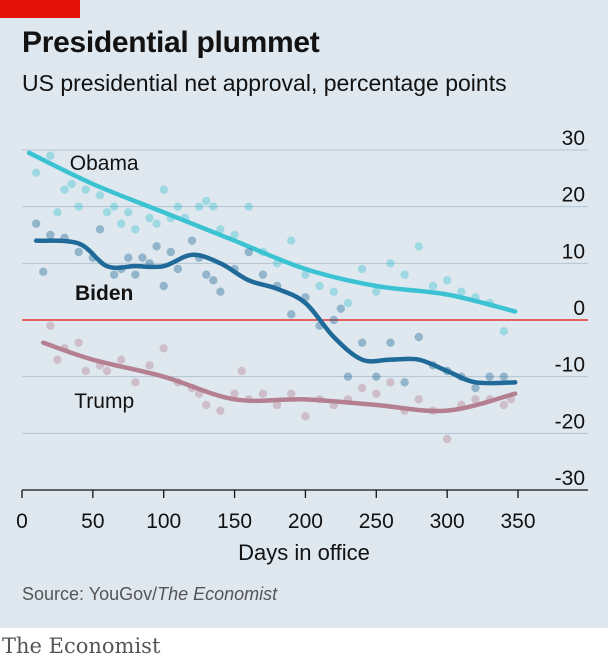 The image size is (608, 662). I want to click on y-tick-label: 10, so click(573, 251).